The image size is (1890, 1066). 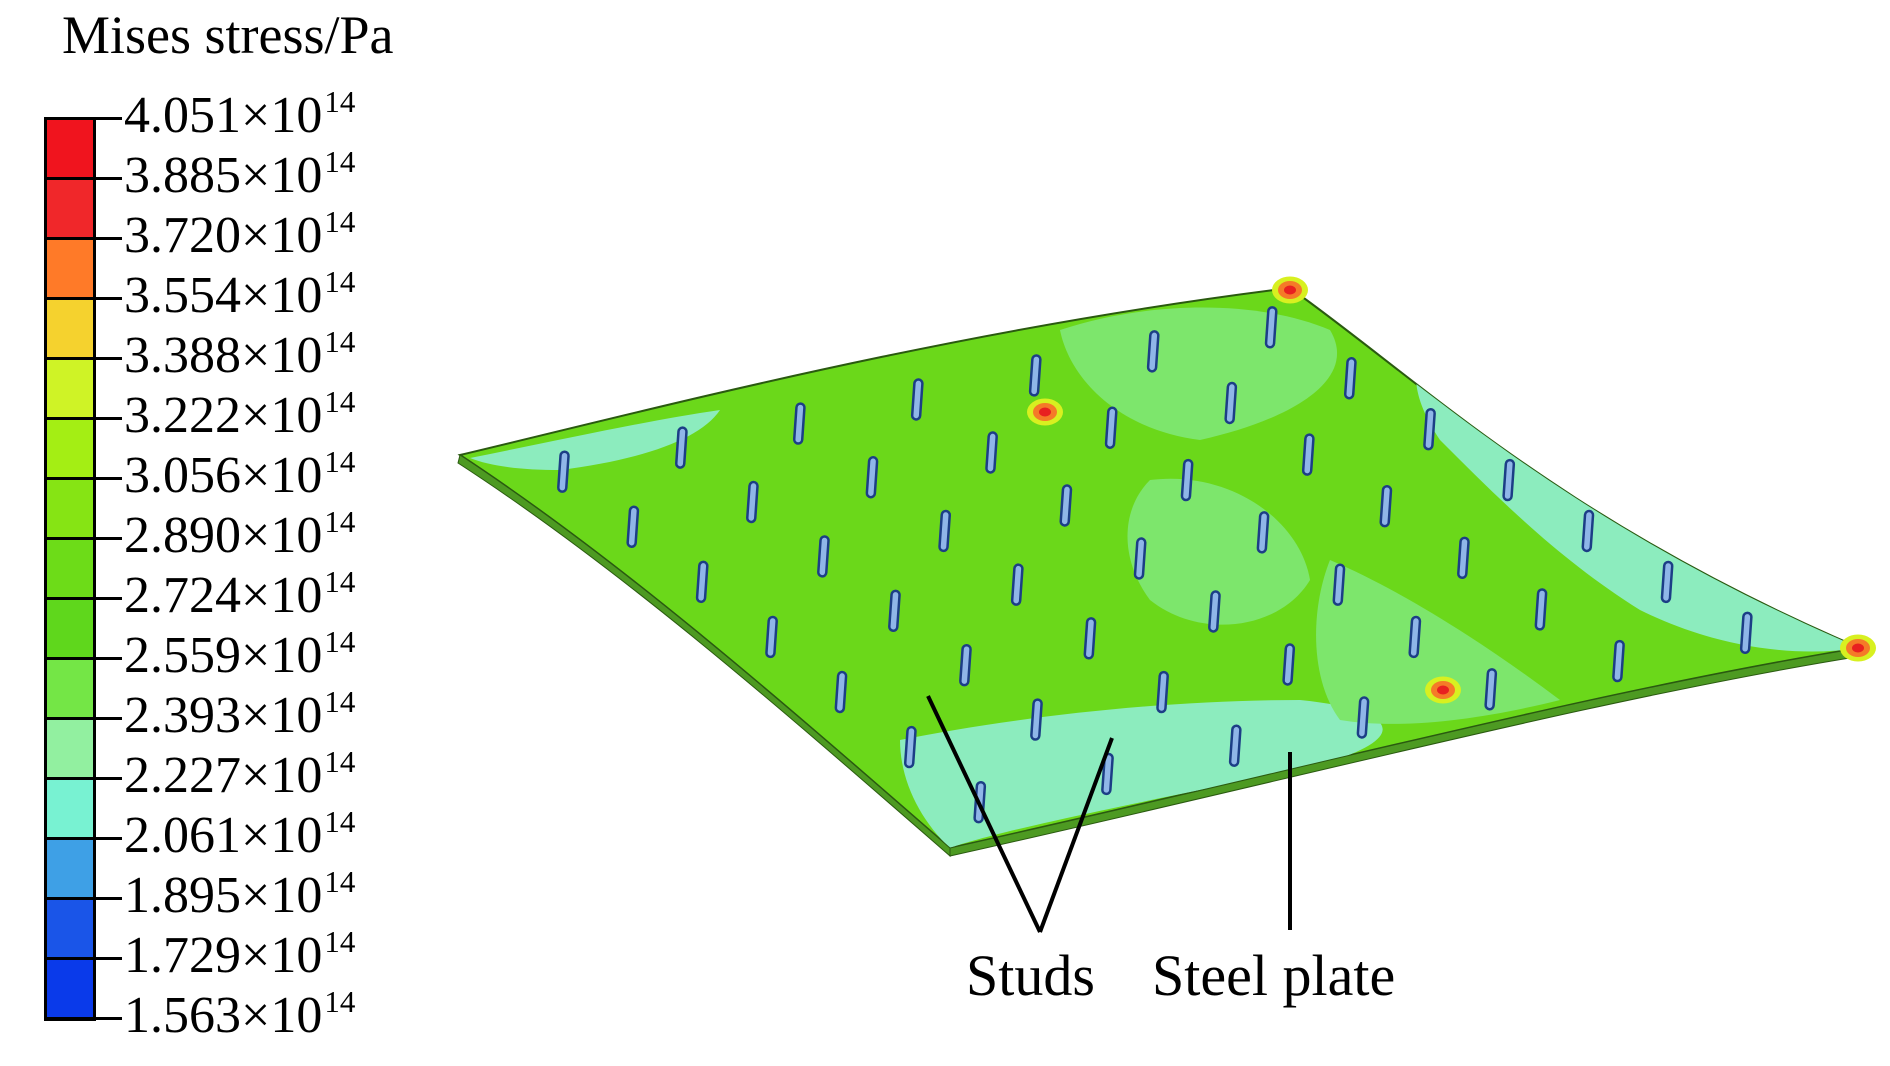 What do you see at coordinates (182, 655) in the screenshot?
I see `tick-mantissa: 2.559` at bounding box center [182, 655].